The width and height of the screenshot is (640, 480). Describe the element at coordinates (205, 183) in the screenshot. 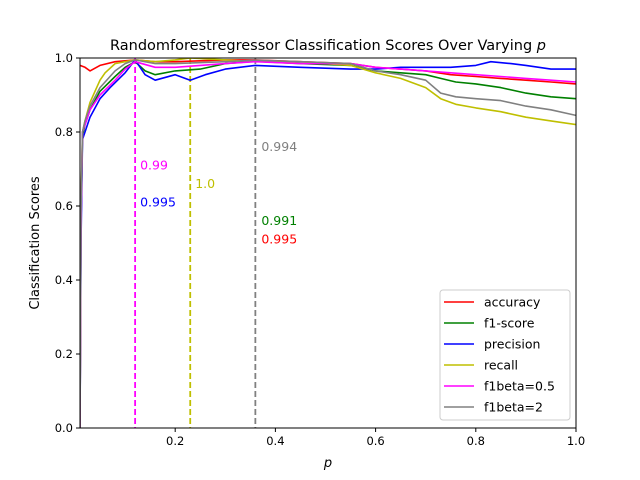

I see `annotation-label: 1.0` at that location.